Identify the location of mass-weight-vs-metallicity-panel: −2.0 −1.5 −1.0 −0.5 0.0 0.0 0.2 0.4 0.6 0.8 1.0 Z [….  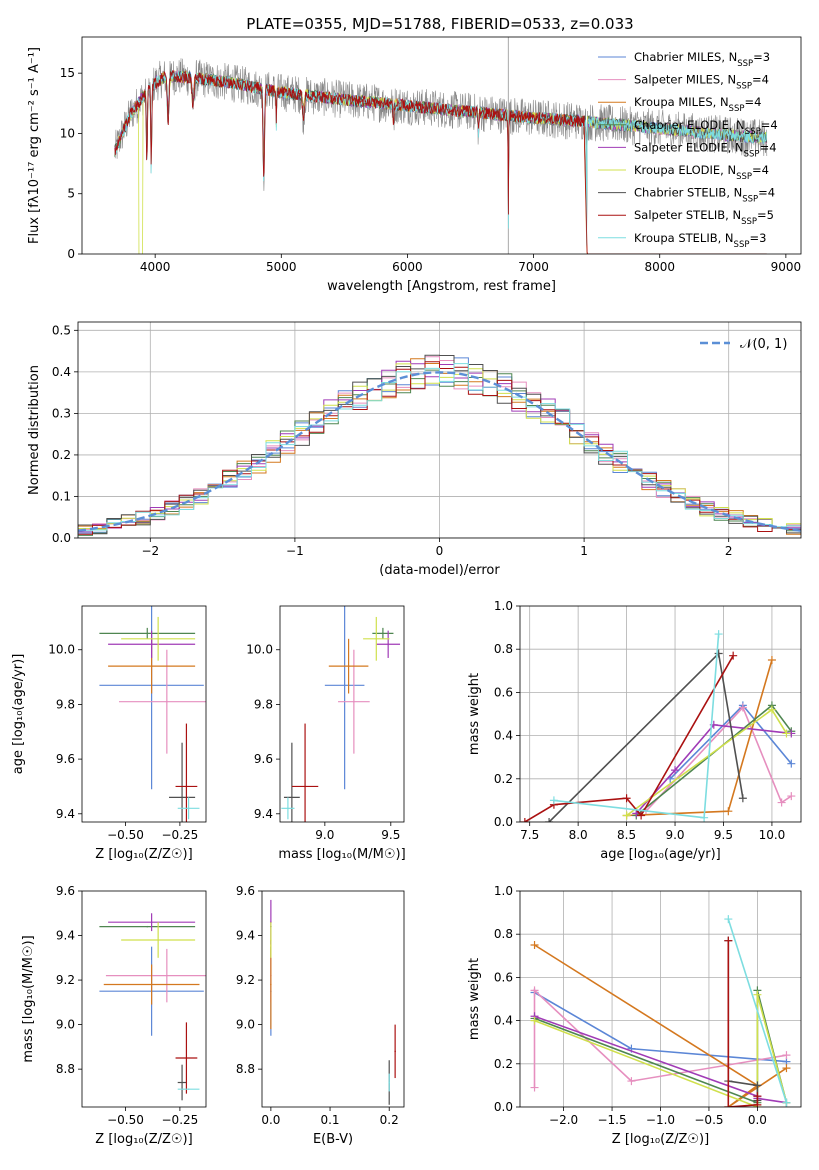
(634, 1015).